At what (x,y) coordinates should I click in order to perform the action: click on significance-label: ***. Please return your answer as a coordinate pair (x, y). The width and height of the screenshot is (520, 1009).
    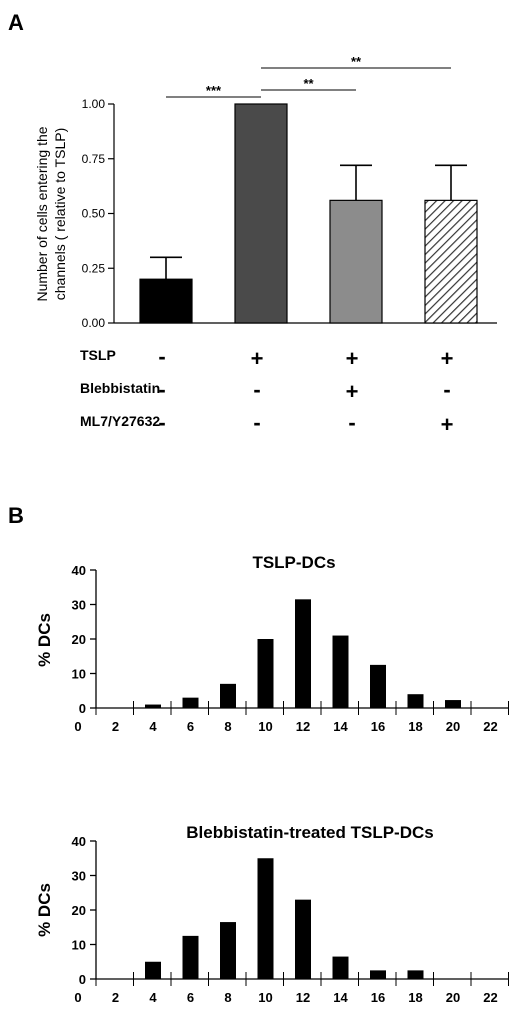
    Looking at the image, I should click on (214, 90).